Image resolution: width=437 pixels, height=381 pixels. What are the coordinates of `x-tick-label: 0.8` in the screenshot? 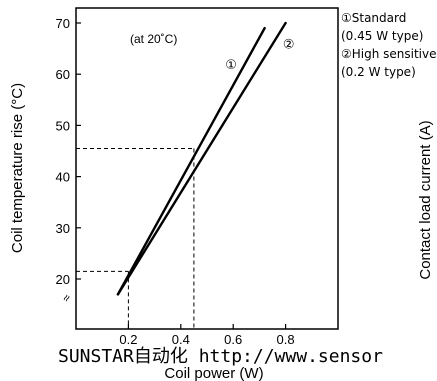 It's located at (286, 339).